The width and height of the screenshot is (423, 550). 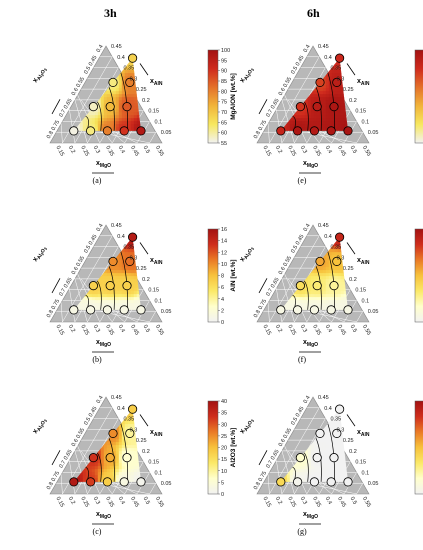 What do you see at coordinates (353, 329) in the screenshot?
I see `bottom-tick-label: 0.5` at bounding box center [353, 329].